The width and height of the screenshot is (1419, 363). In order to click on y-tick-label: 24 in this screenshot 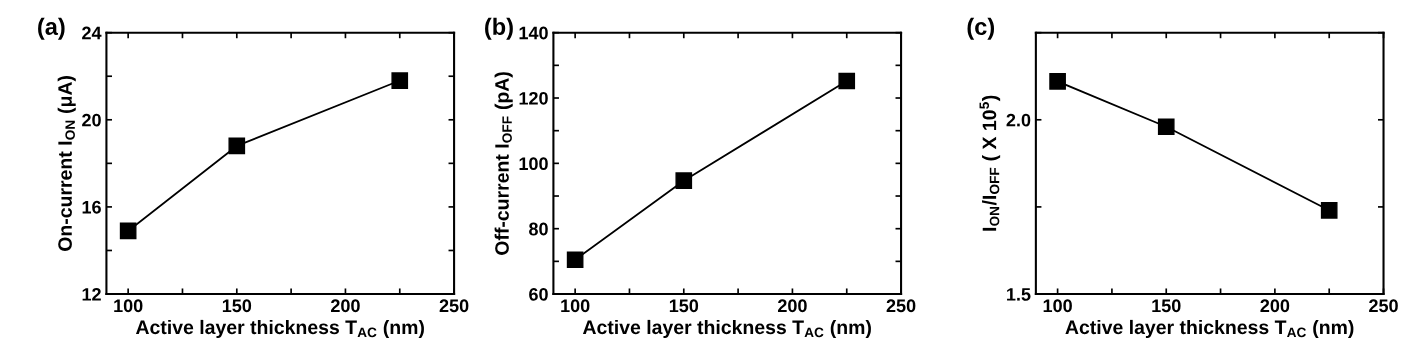, I will do `click(92, 33)`.